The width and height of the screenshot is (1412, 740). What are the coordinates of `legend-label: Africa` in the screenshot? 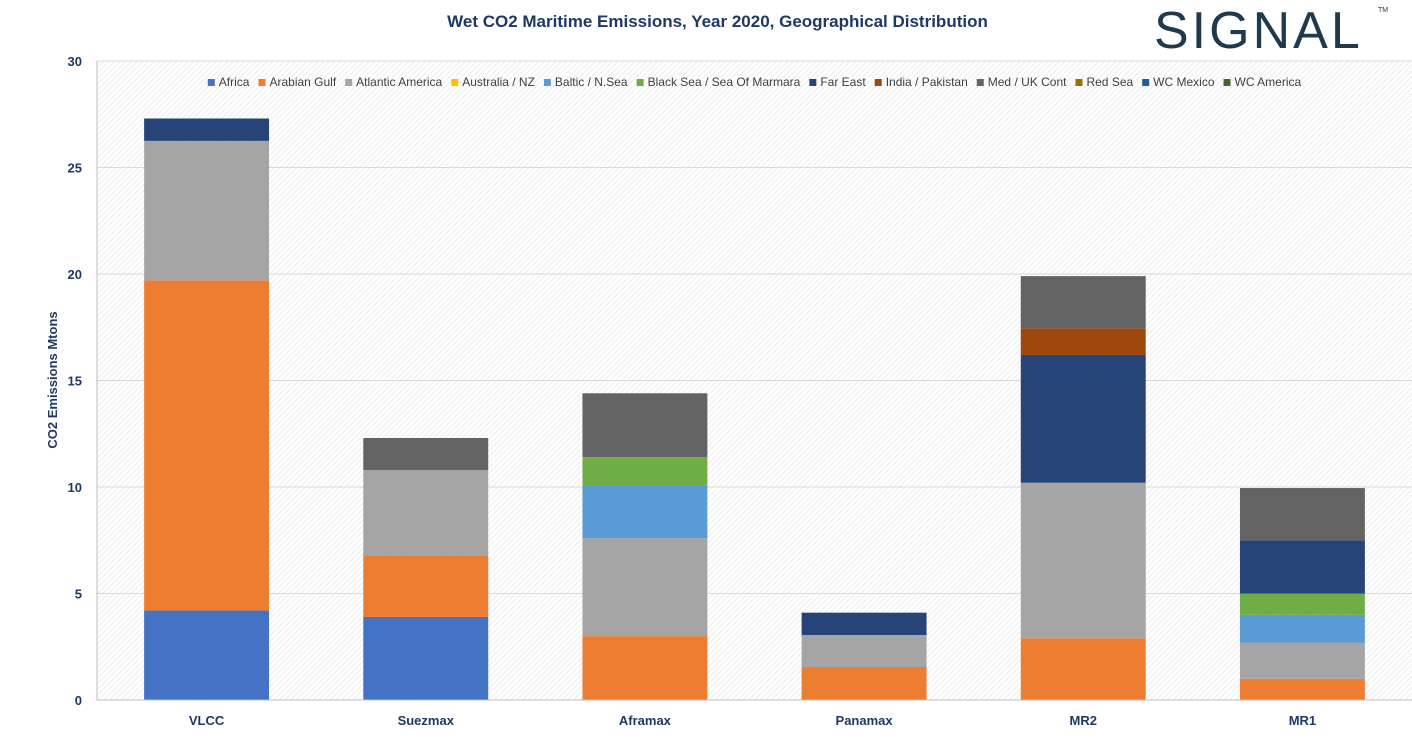 It's located at (234, 82).